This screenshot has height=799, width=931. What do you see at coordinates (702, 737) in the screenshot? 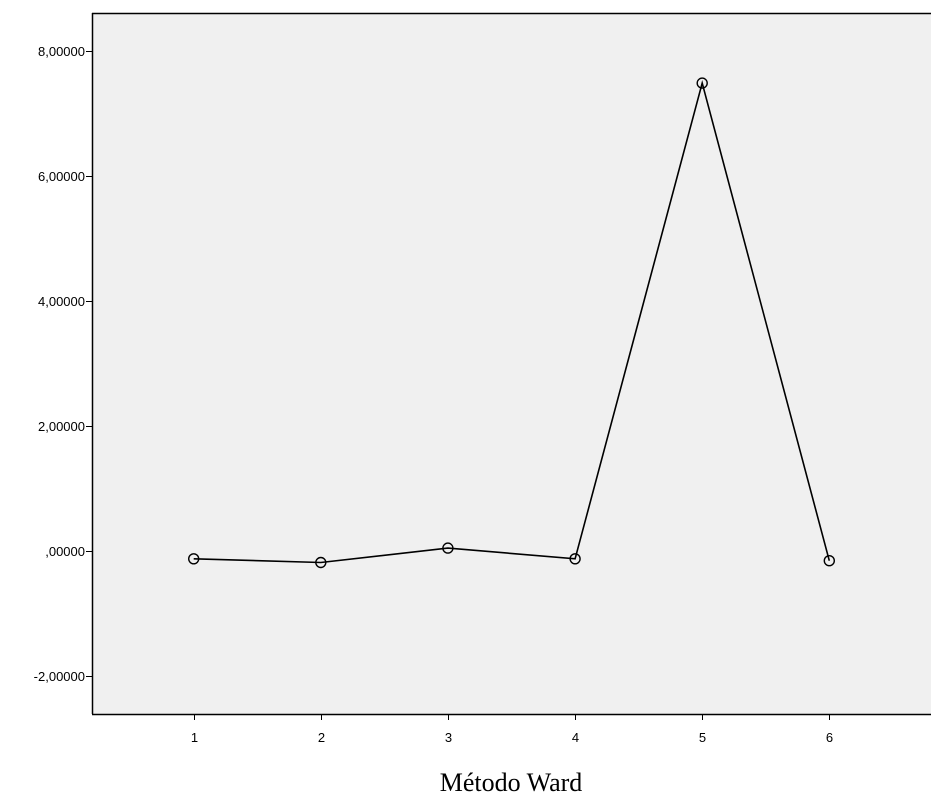
I see `x-tick-label: 5` at bounding box center [702, 737].